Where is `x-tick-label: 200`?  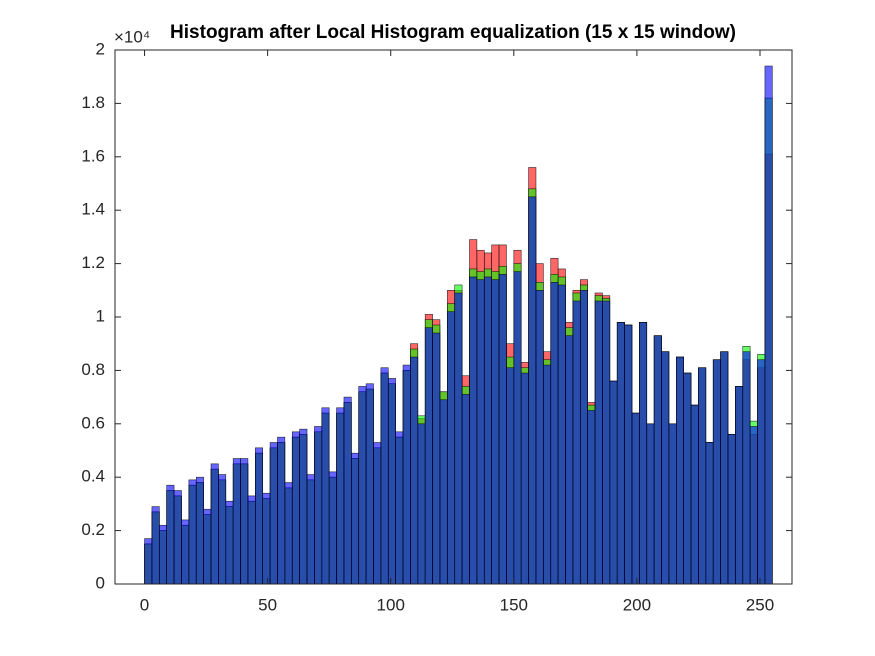
x-tick-label: 200 is located at coordinates (637, 604).